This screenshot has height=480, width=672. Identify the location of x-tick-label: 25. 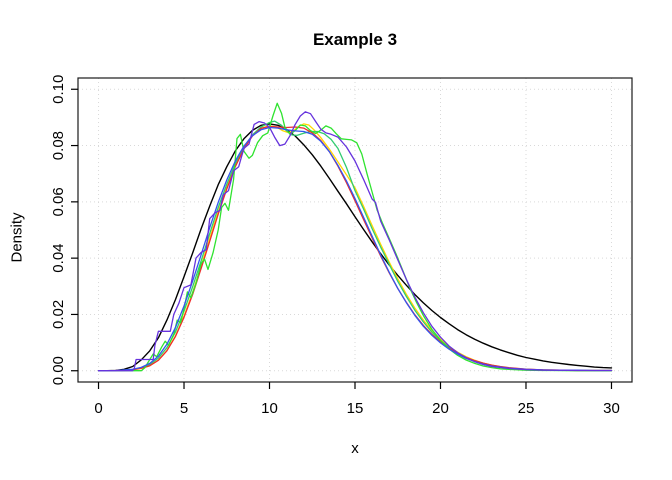
(526, 408).